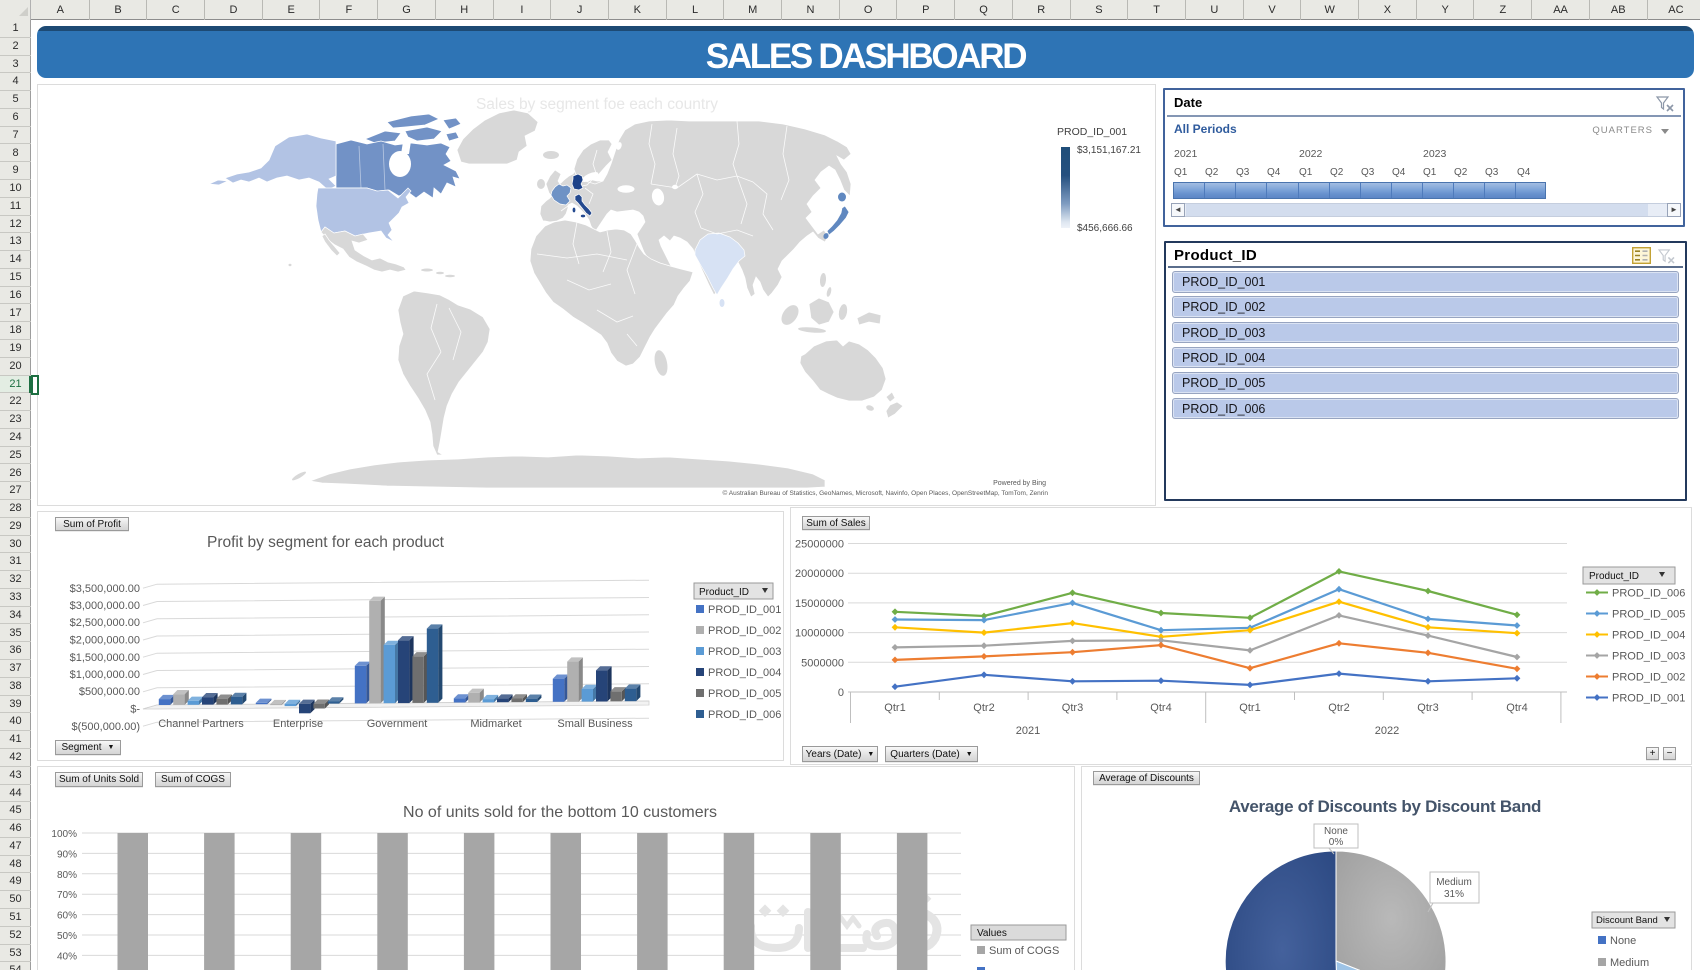  What do you see at coordinates (64, 834) in the screenshot?
I see `svg-text: 100%` at bounding box center [64, 834].